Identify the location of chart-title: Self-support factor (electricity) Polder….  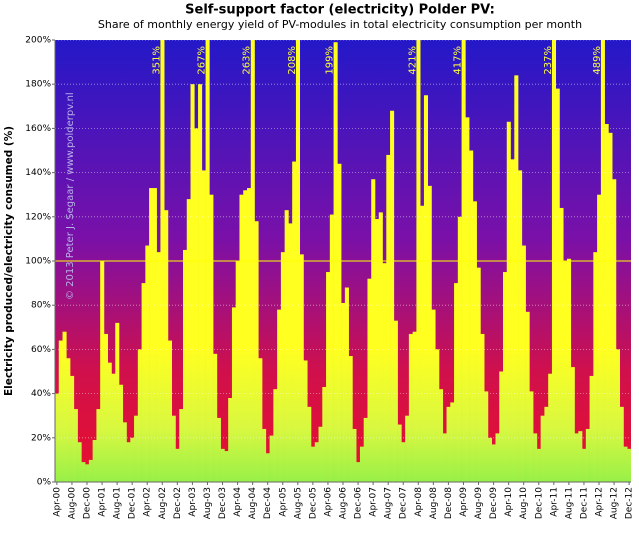
(340, 10).